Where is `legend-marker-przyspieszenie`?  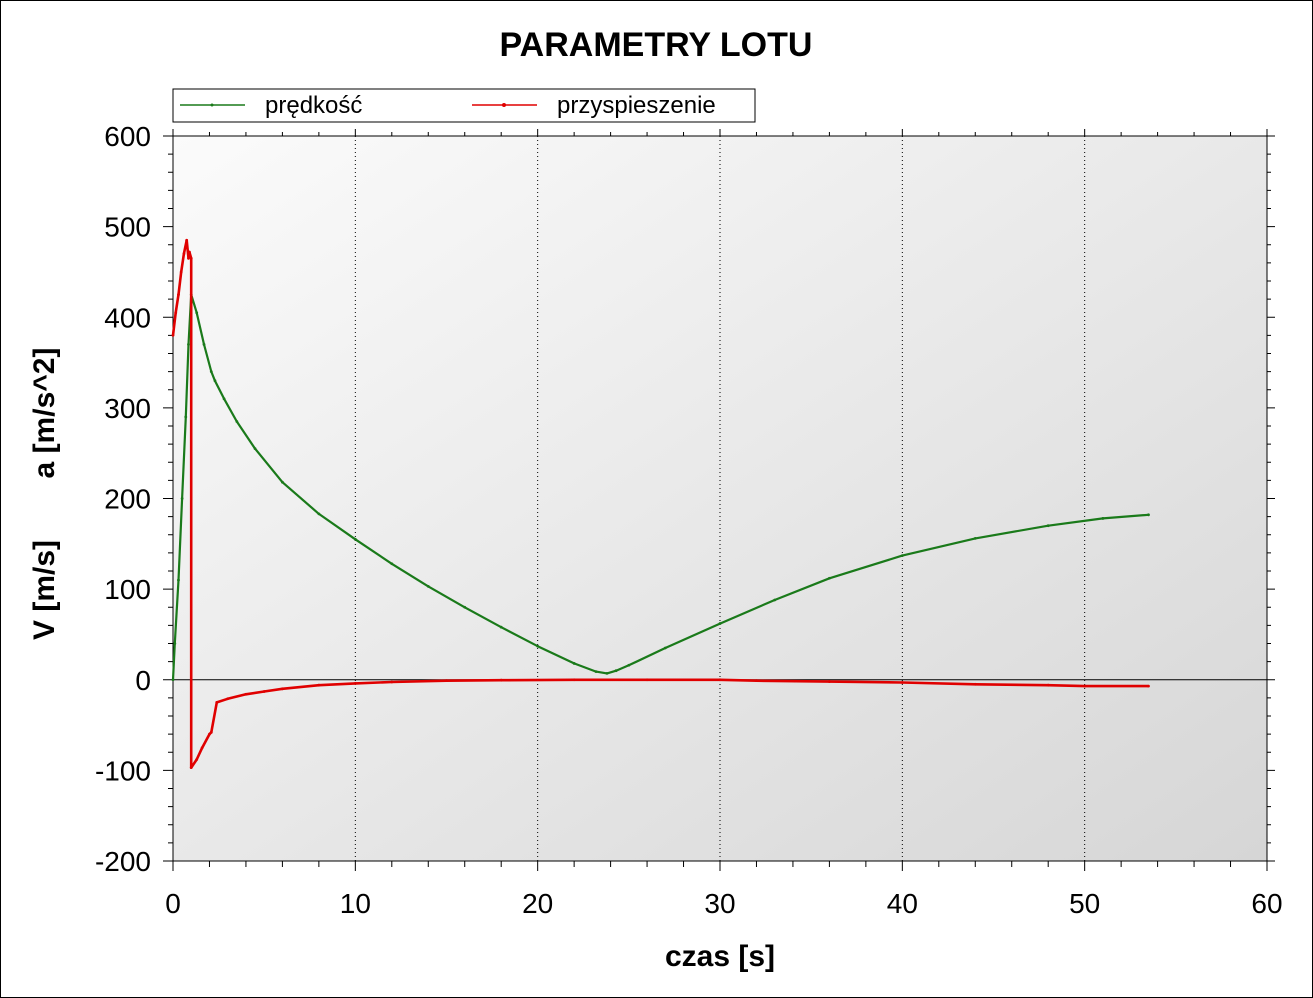
legend-marker-przyspieszenie is located at coordinates (504, 105).